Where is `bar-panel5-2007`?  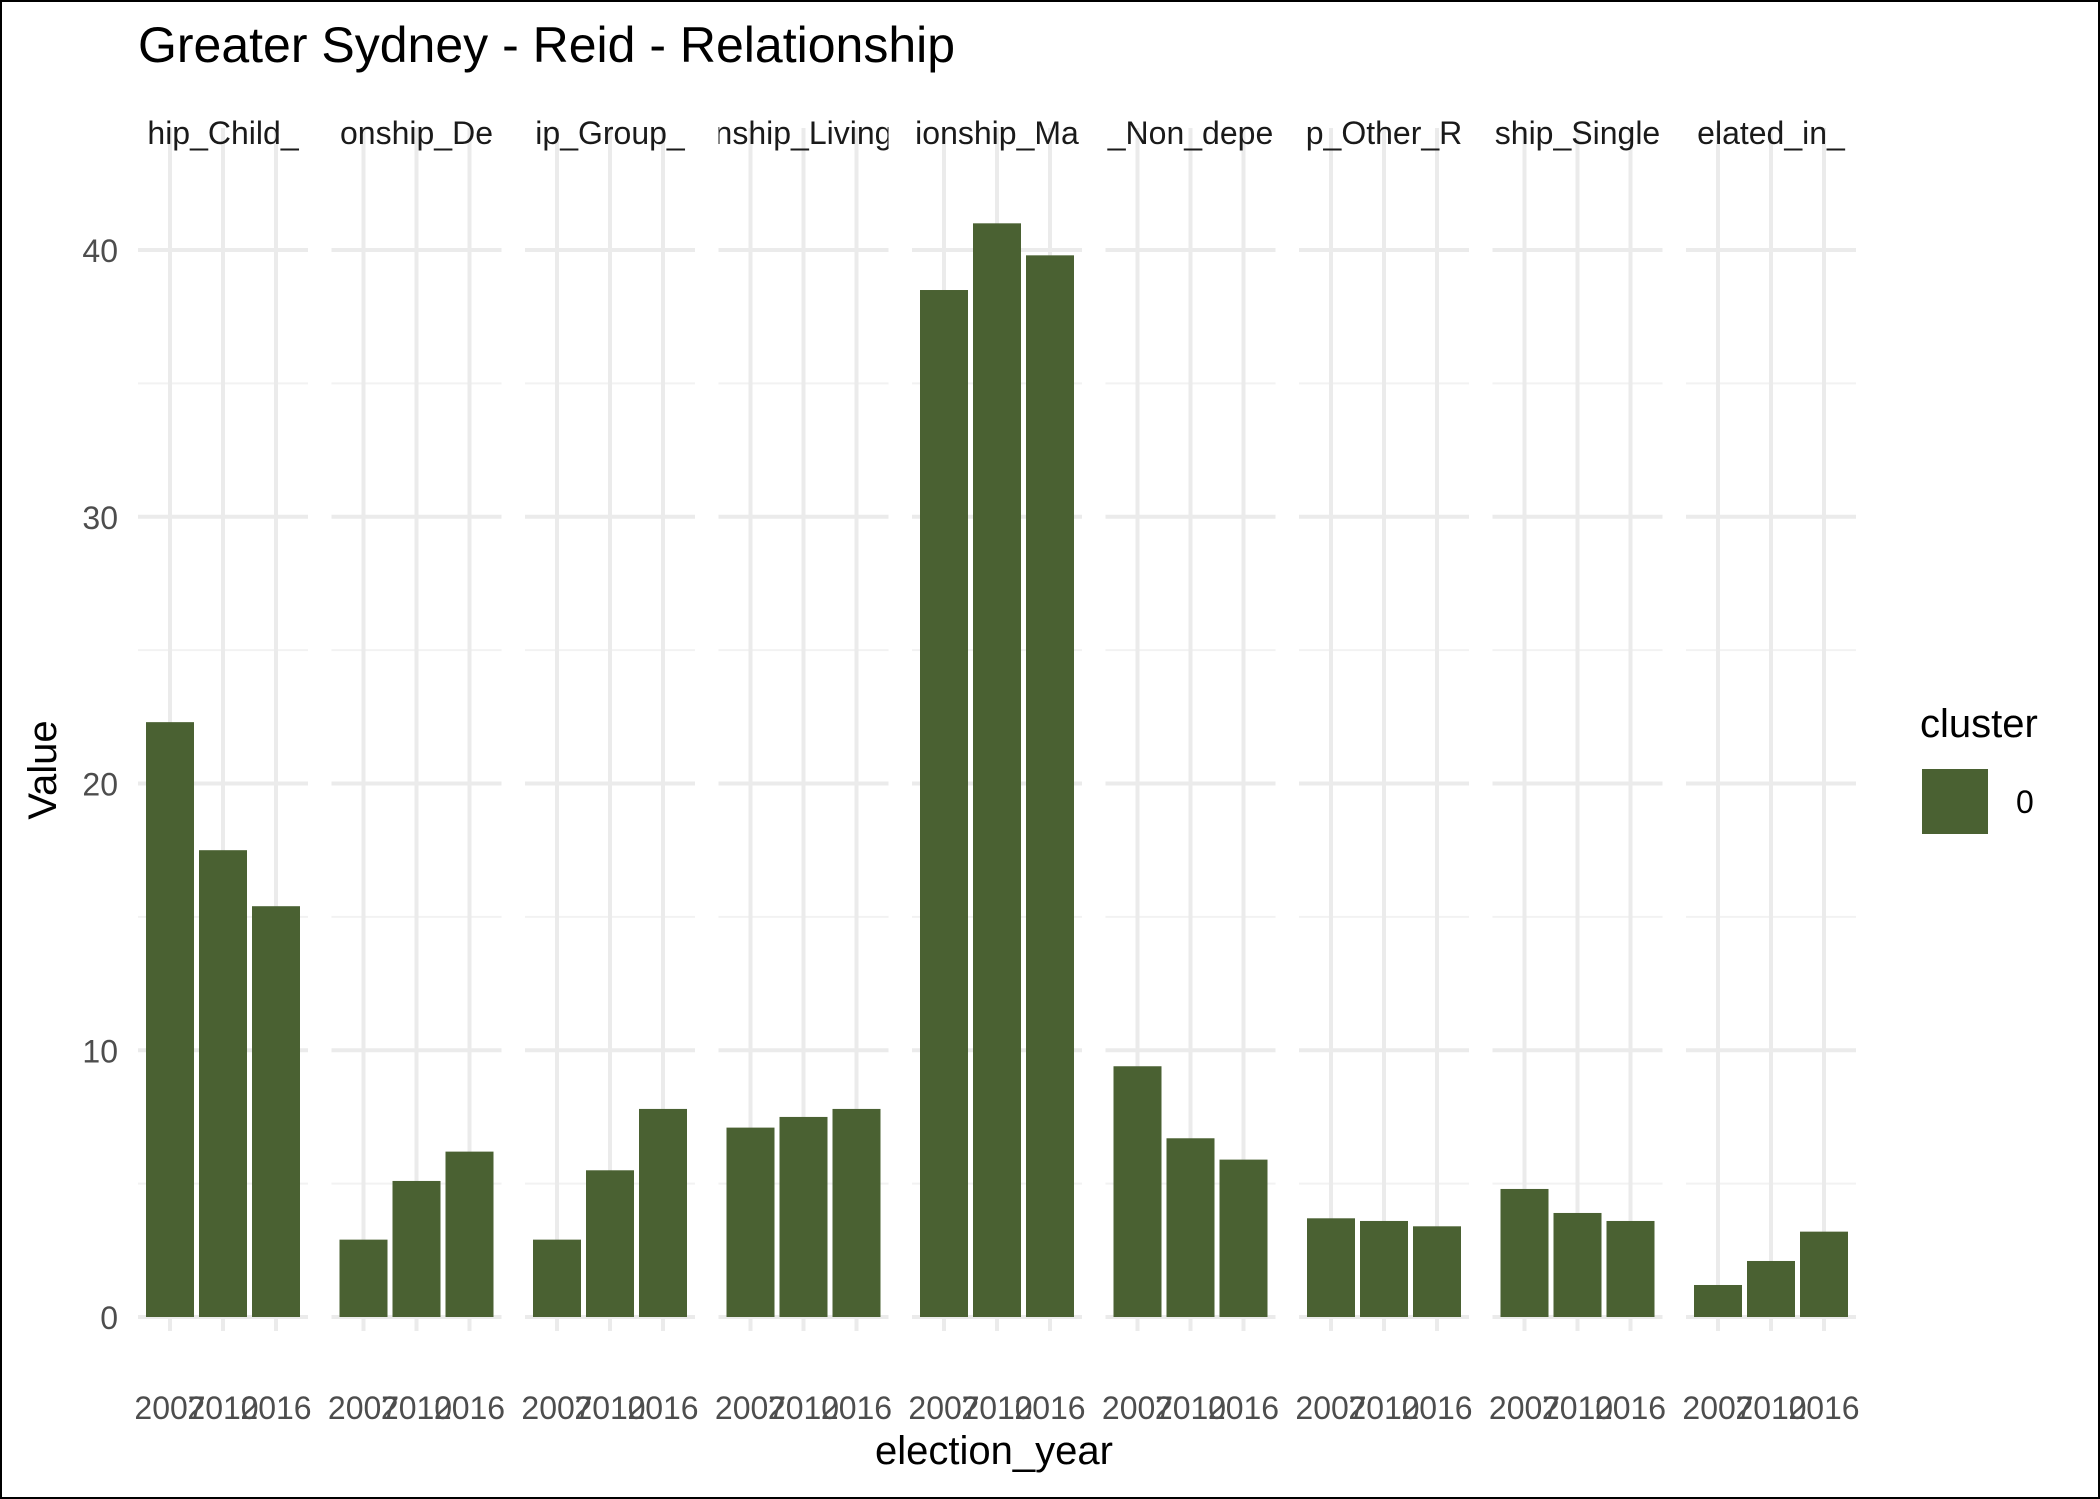 bar-panel5-2007 is located at coordinates (944, 804).